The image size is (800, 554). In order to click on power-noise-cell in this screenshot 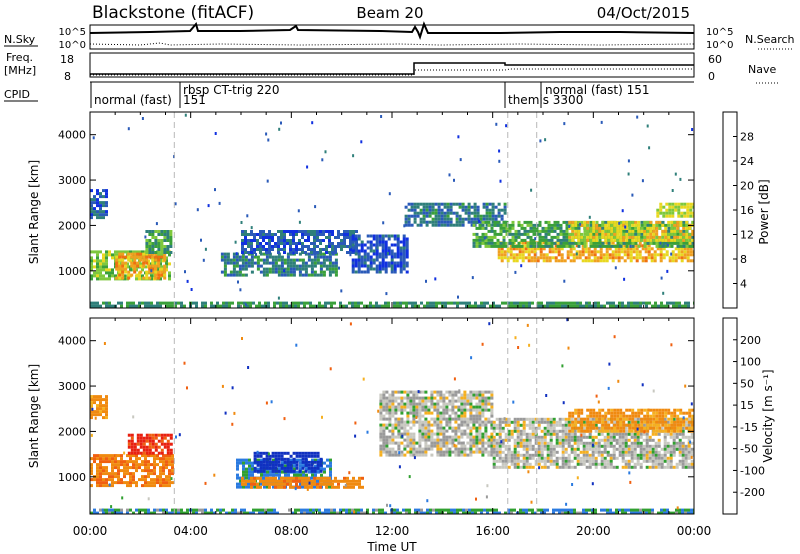, I will do `click(128, 129)`.